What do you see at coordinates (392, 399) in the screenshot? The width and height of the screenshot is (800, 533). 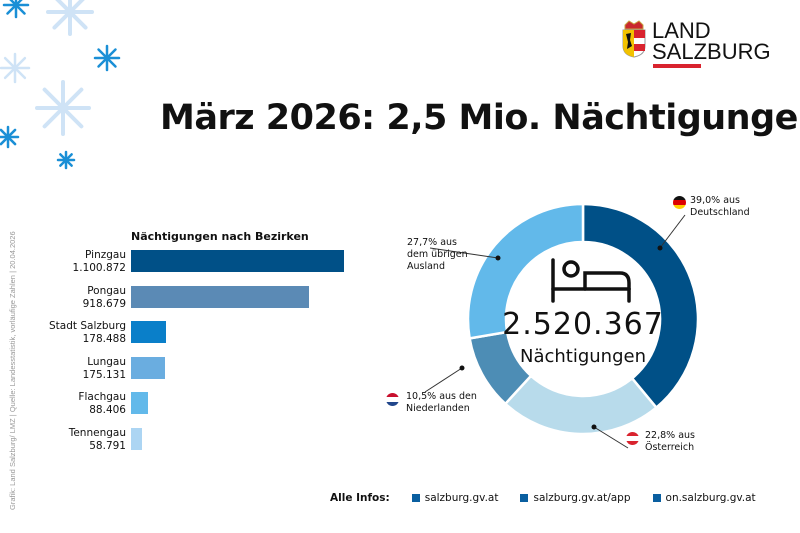 I see `netherlands-flag-icon` at bounding box center [392, 399].